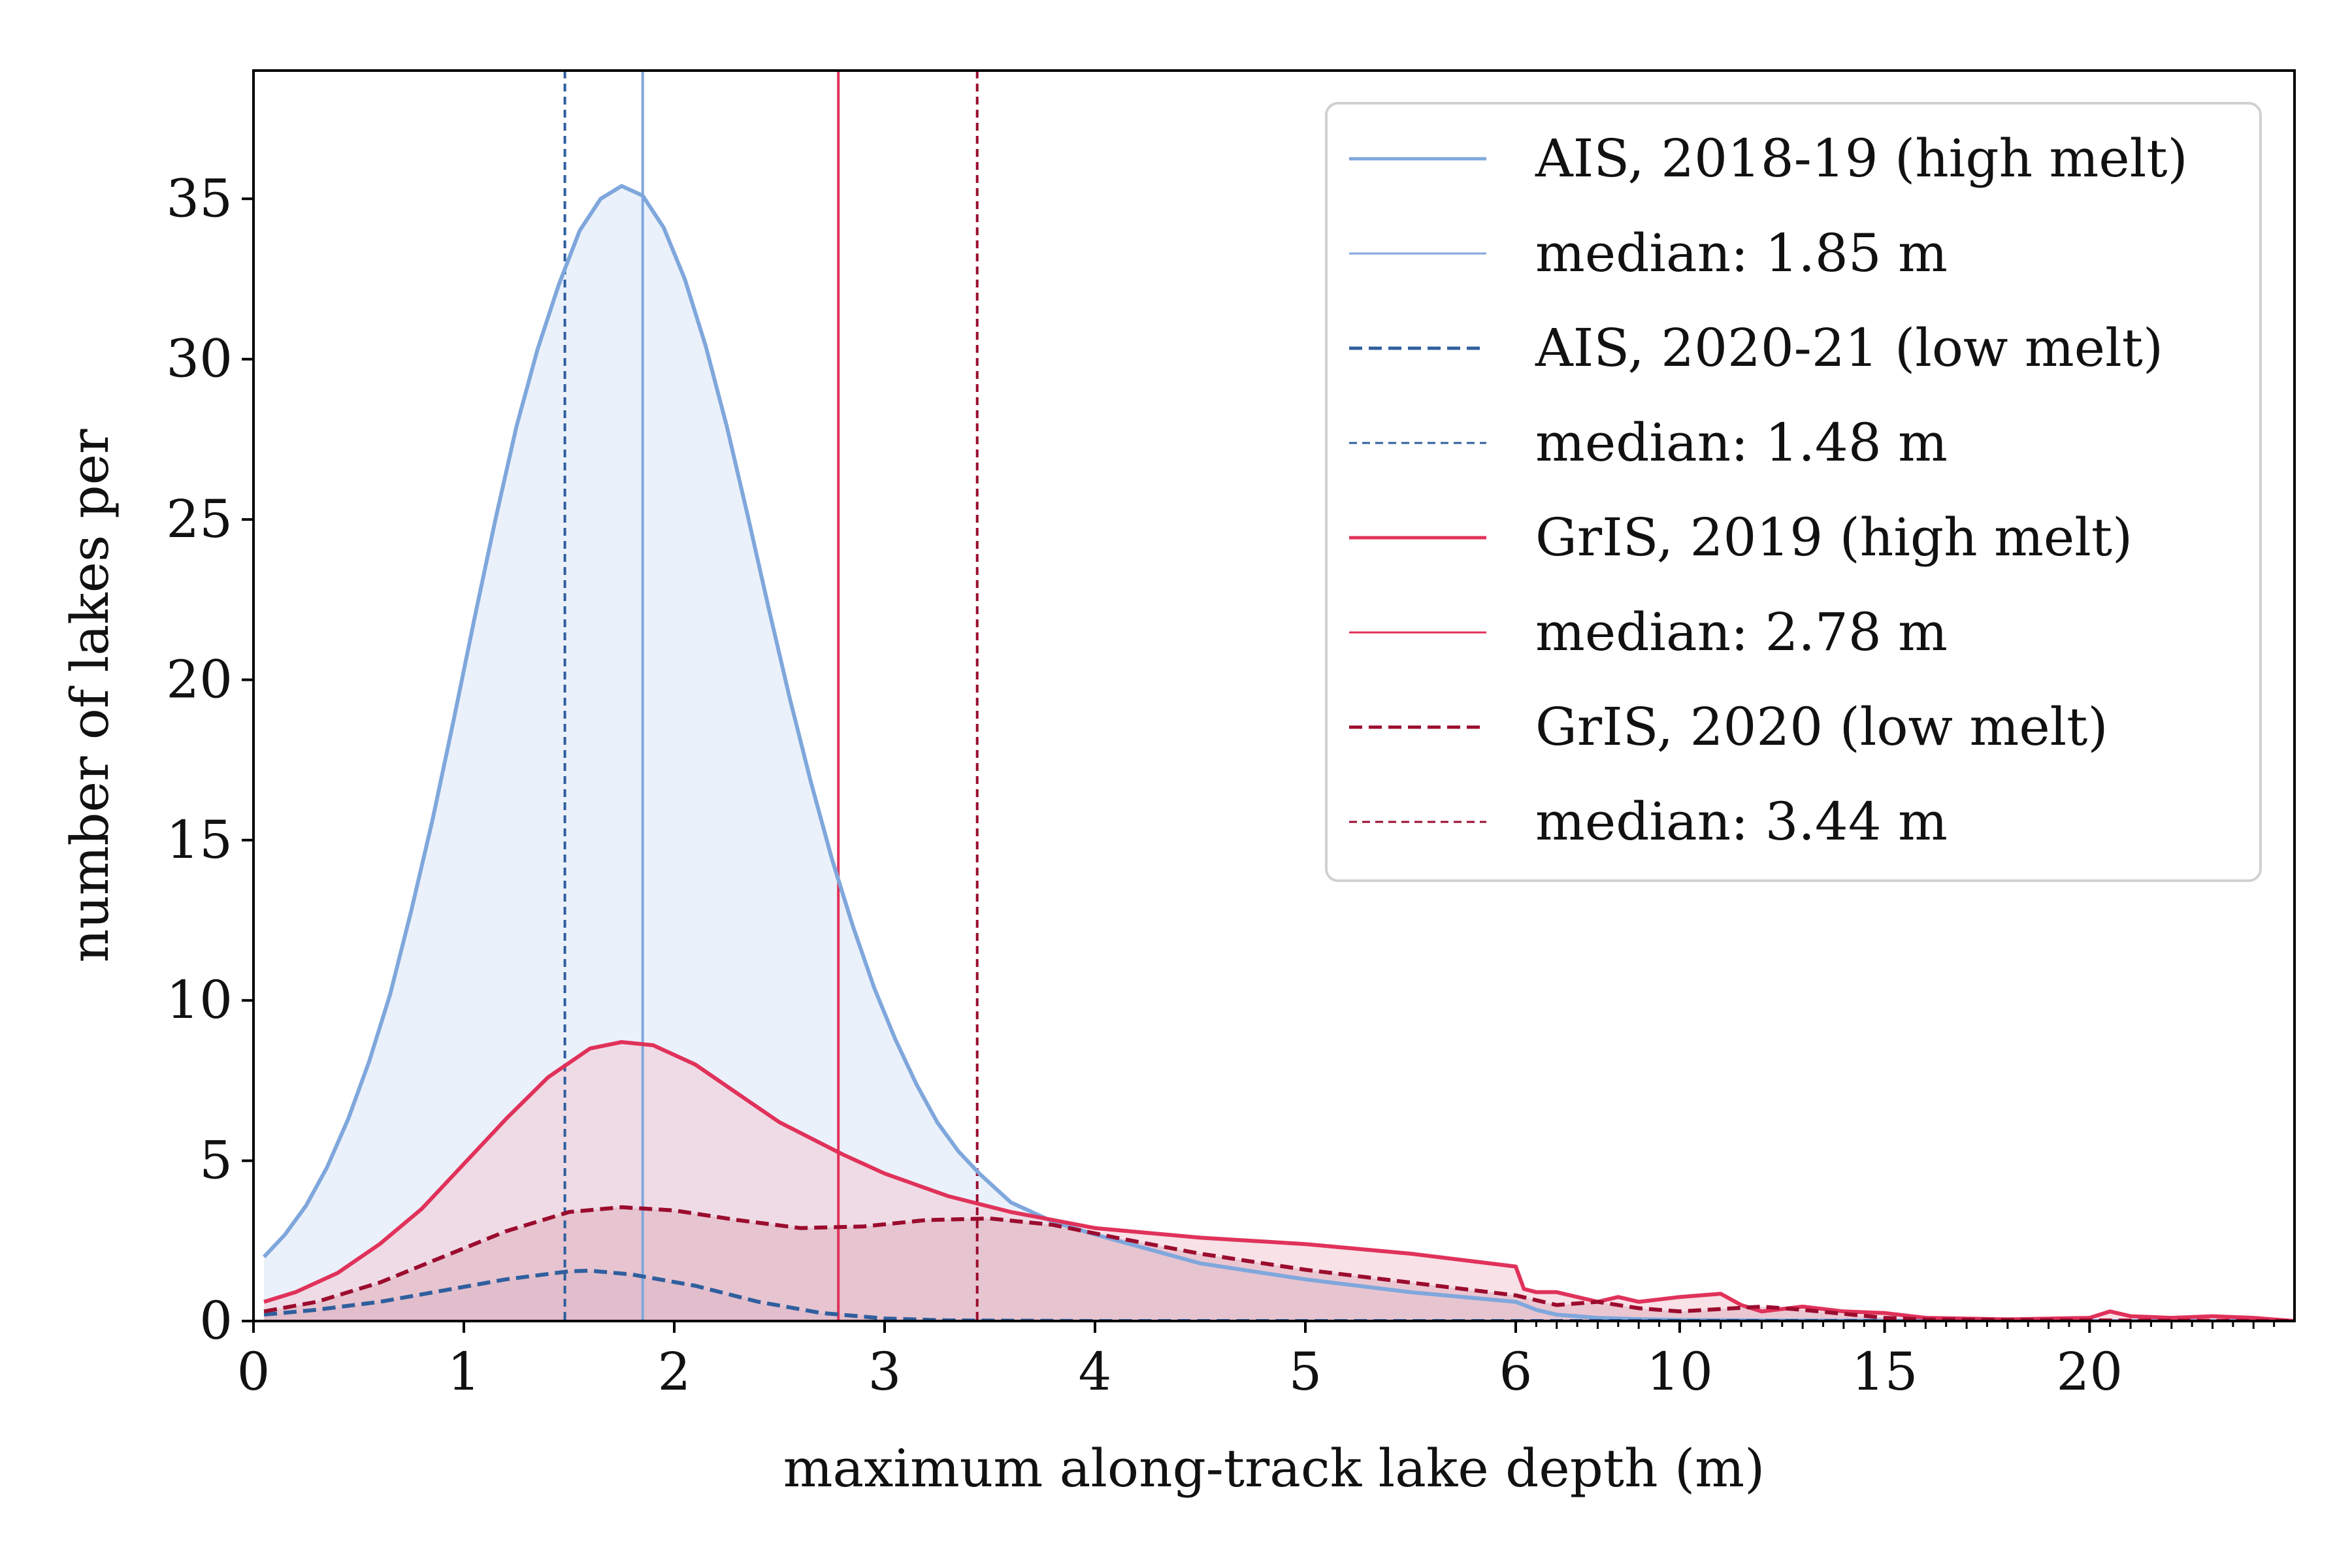 Image resolution: width=2352 pixels, height=1568 pixels. Describe the element at coordinates (199, 198) in the screenshot. I see `y-tick-label: 35` at that location.